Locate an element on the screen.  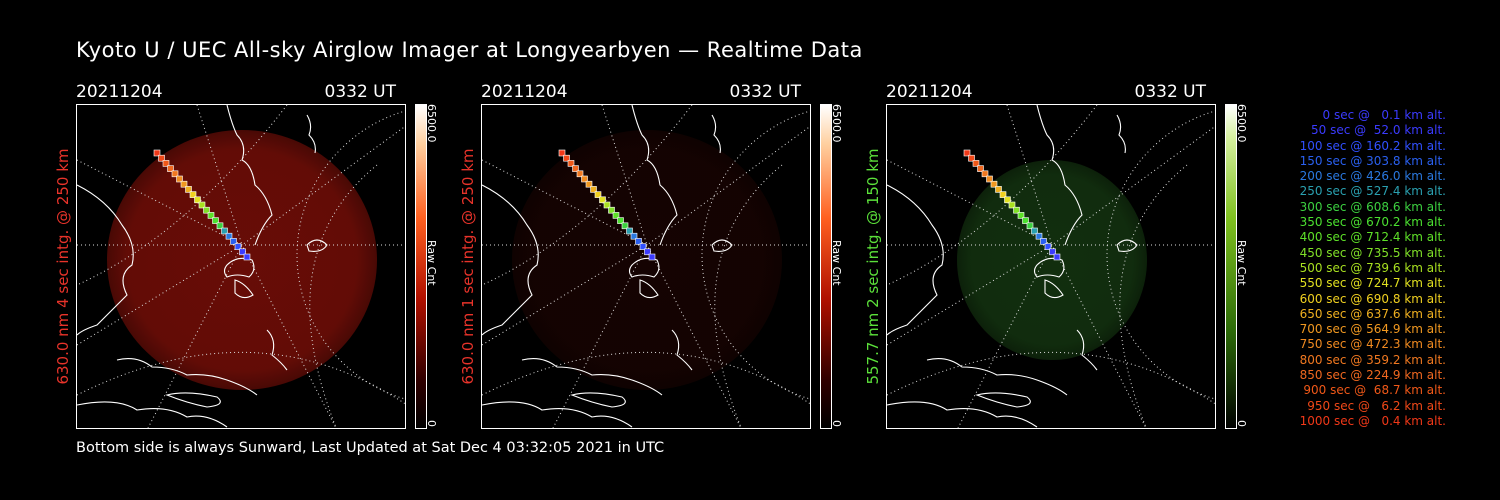
legend-entry: 750 sec @ 472.3 km alt. is located at coordinates (1370, 344).